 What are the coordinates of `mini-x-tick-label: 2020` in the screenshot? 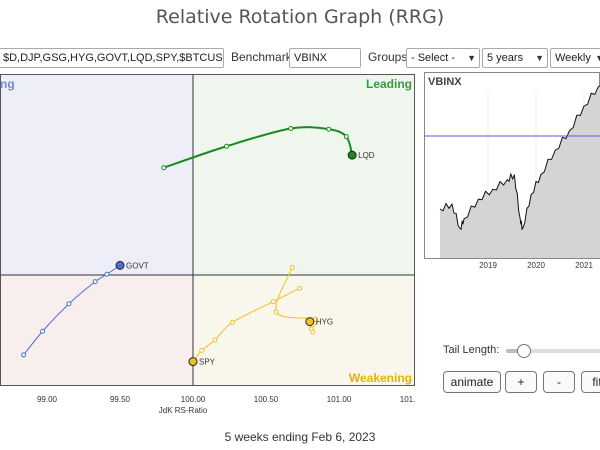 It's located at (536, 265).